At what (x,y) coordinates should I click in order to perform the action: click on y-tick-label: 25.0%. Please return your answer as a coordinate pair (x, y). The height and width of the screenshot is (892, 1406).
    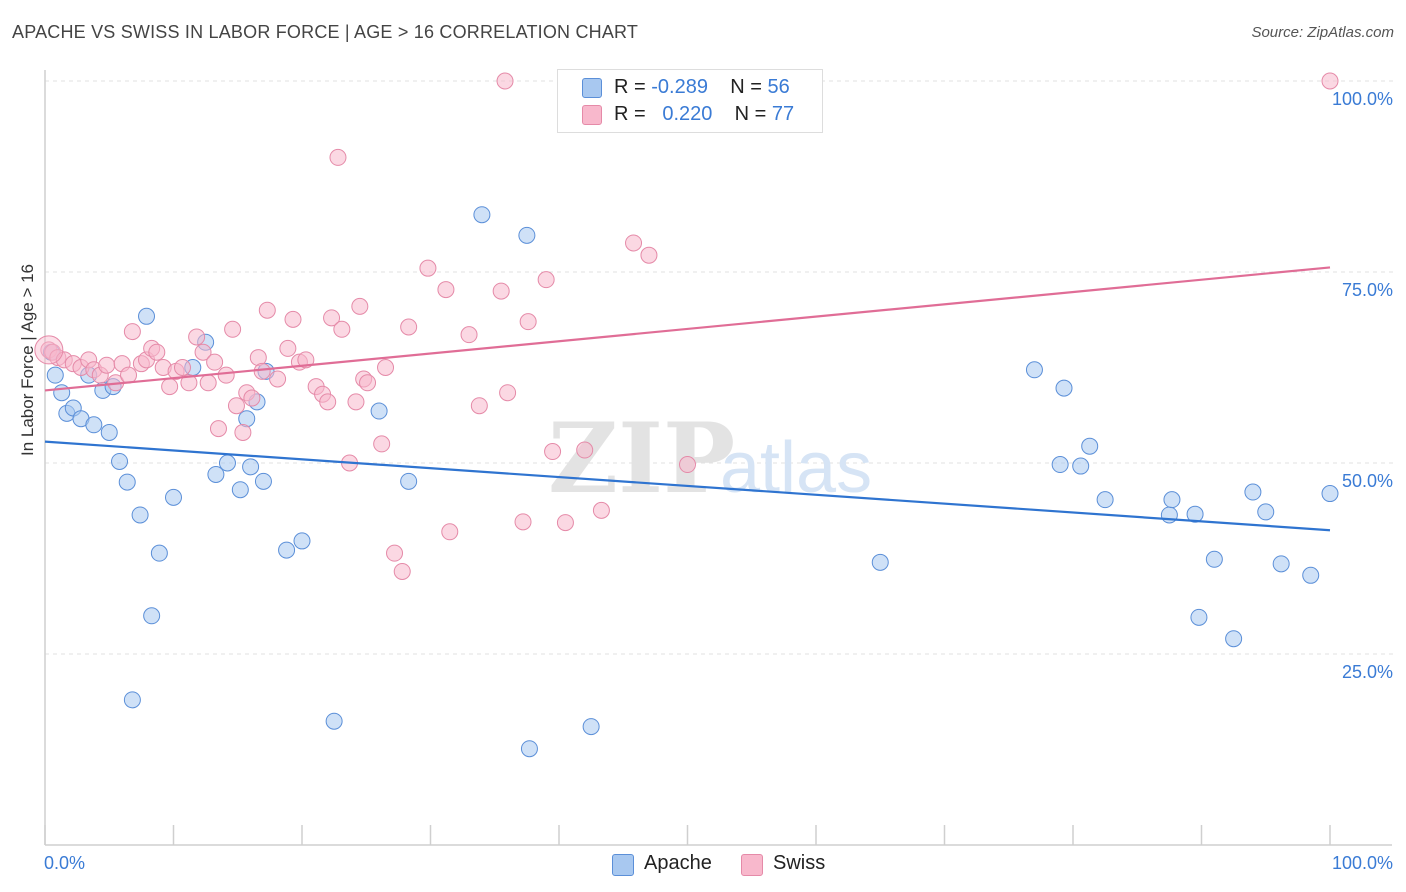
    Looking at the image, I should click on (1367, 672).